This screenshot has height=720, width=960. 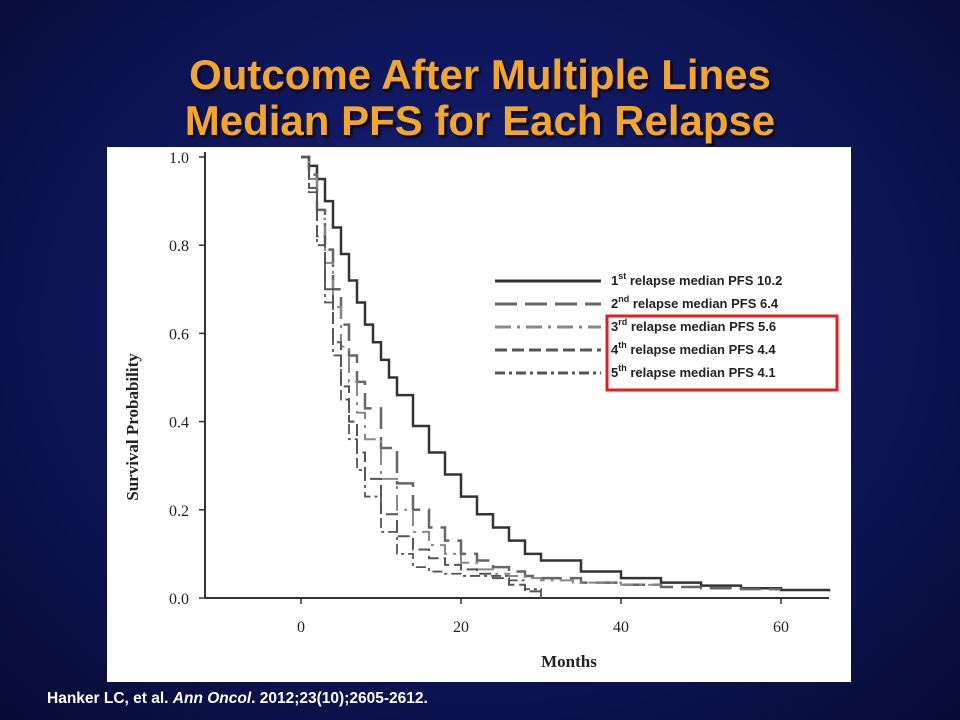 What do you see at coordinates (339, 698) in the screenshot?
I see `citation-details: . 2012;23(10);2605-2612.` at bounding box center [339, 698].